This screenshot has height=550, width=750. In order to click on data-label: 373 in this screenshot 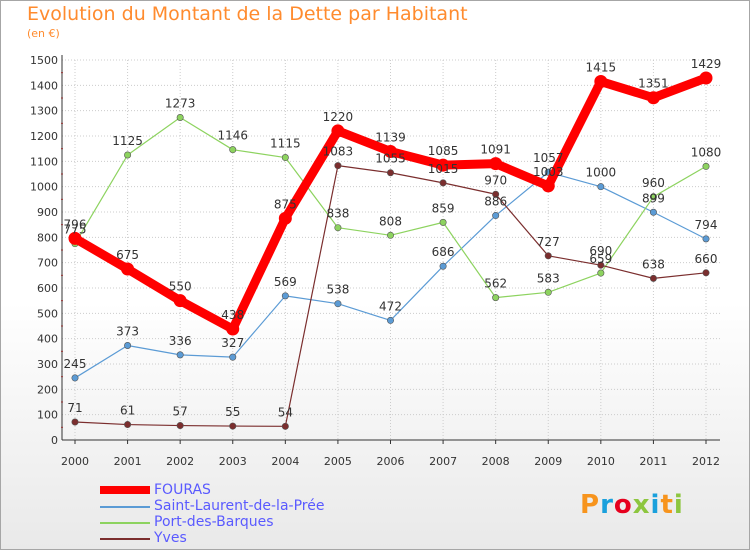, I will do `click(127, 332)`.